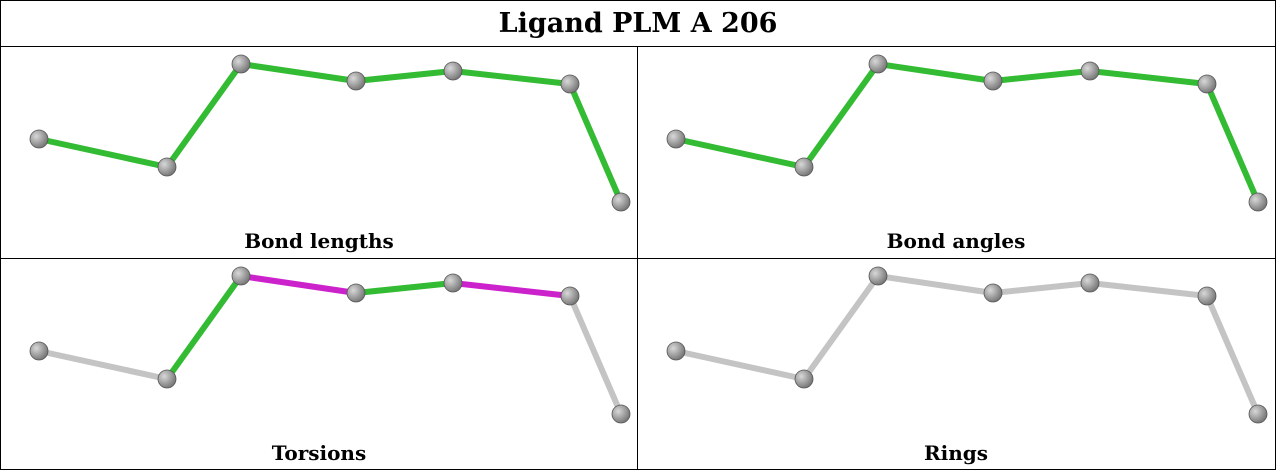  I want to click on panel-label: Bond angles, so click(956, 241).